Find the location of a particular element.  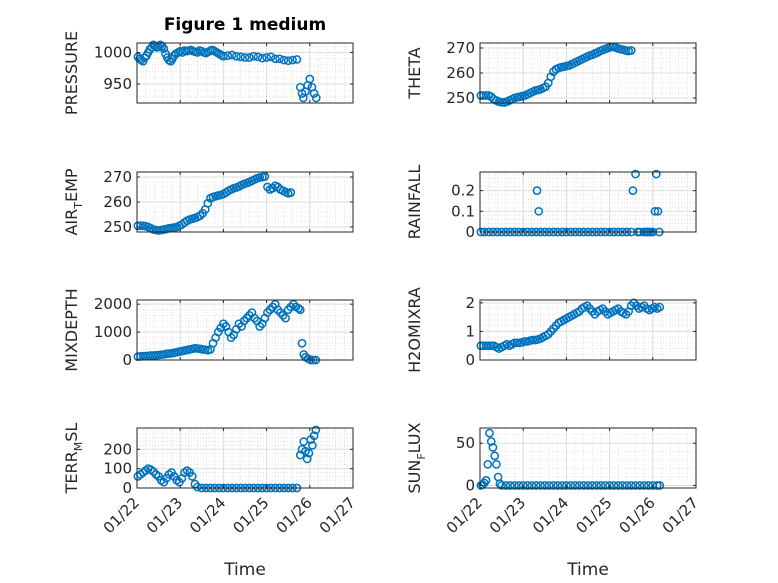

y-tick-label: 50 is located at coordinates (465, 443).